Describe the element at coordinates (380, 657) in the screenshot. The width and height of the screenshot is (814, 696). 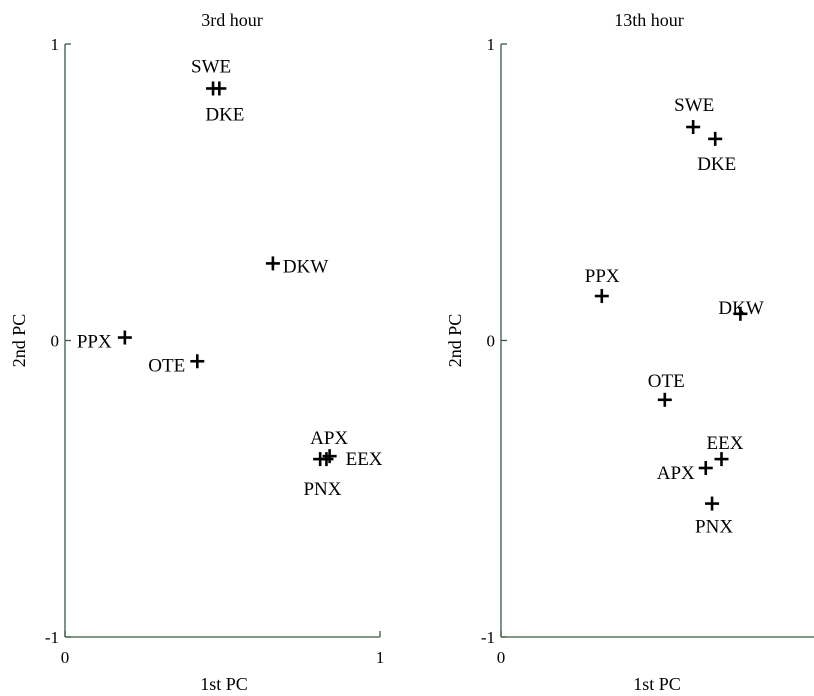
I see `x-tick-label: 1` at that location.